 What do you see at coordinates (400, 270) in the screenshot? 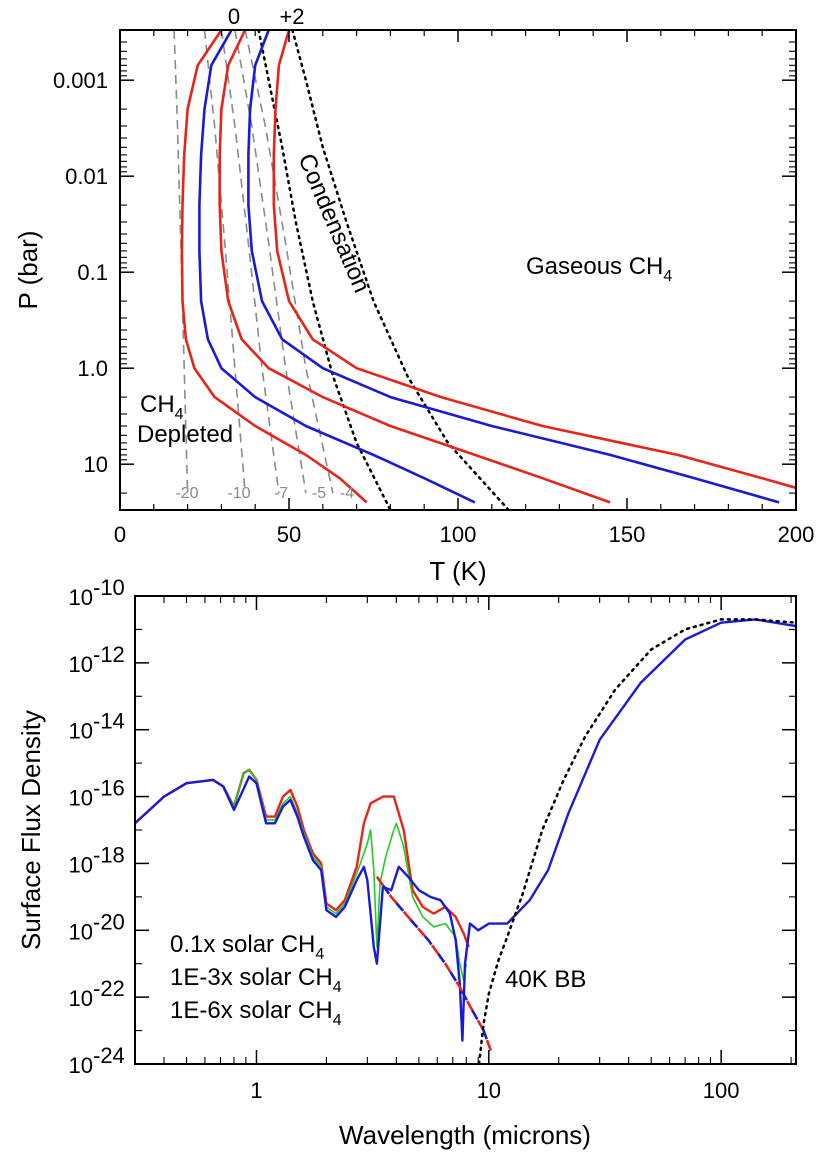
I see `condensation-curve-+2` at bounding box center [400, 270].